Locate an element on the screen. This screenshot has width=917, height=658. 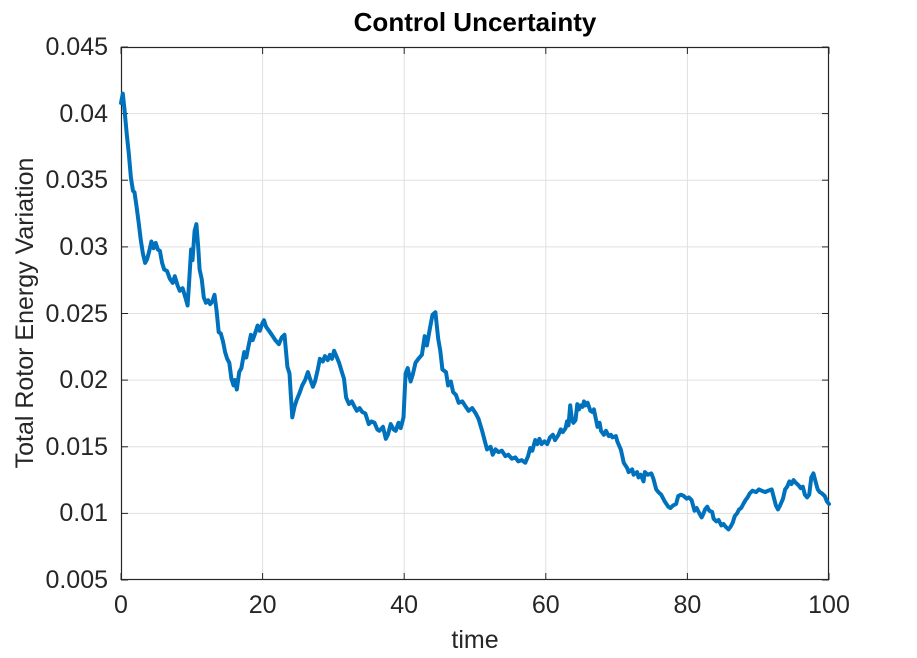
y-tick-label: 0.045 is located at coordinates (76, 47).